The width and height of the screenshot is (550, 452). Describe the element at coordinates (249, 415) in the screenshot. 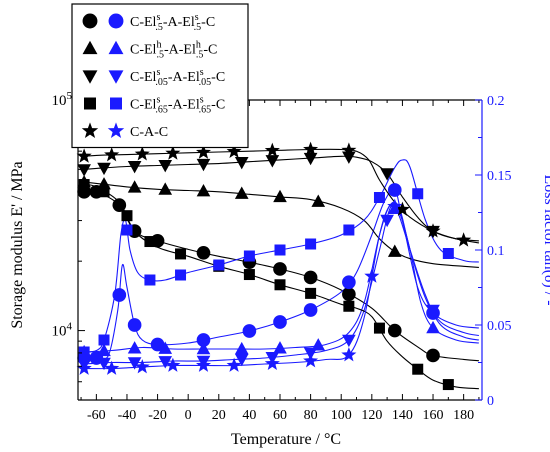

I see `x-tick-label: 40` at that location.